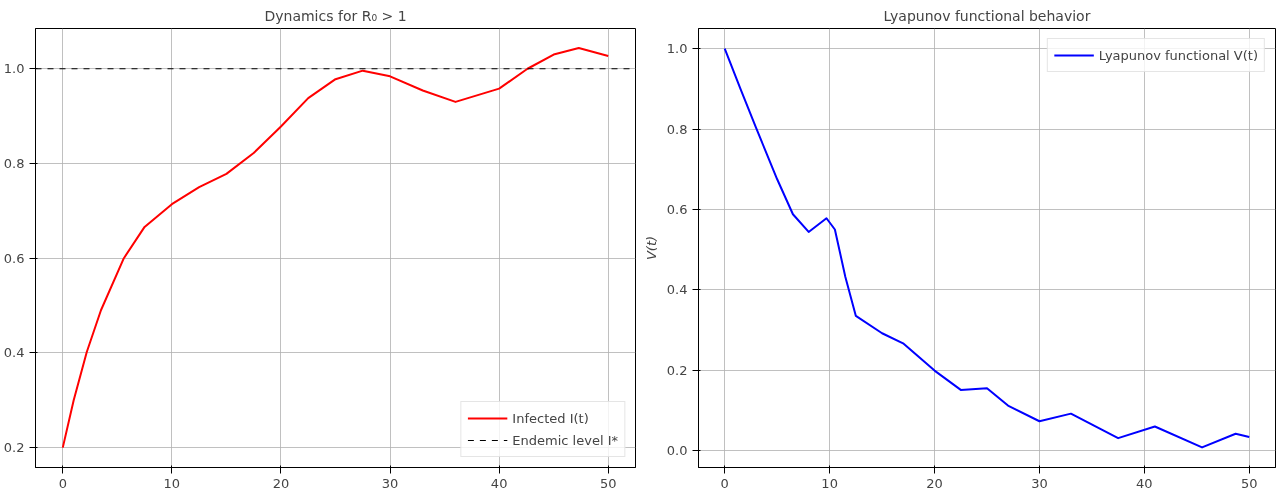 This screenshot has height=494, width=1280. Describe the element at coordinates (677, 451) in the screenshot. I see `y-tick-label: 0.0` at that location.